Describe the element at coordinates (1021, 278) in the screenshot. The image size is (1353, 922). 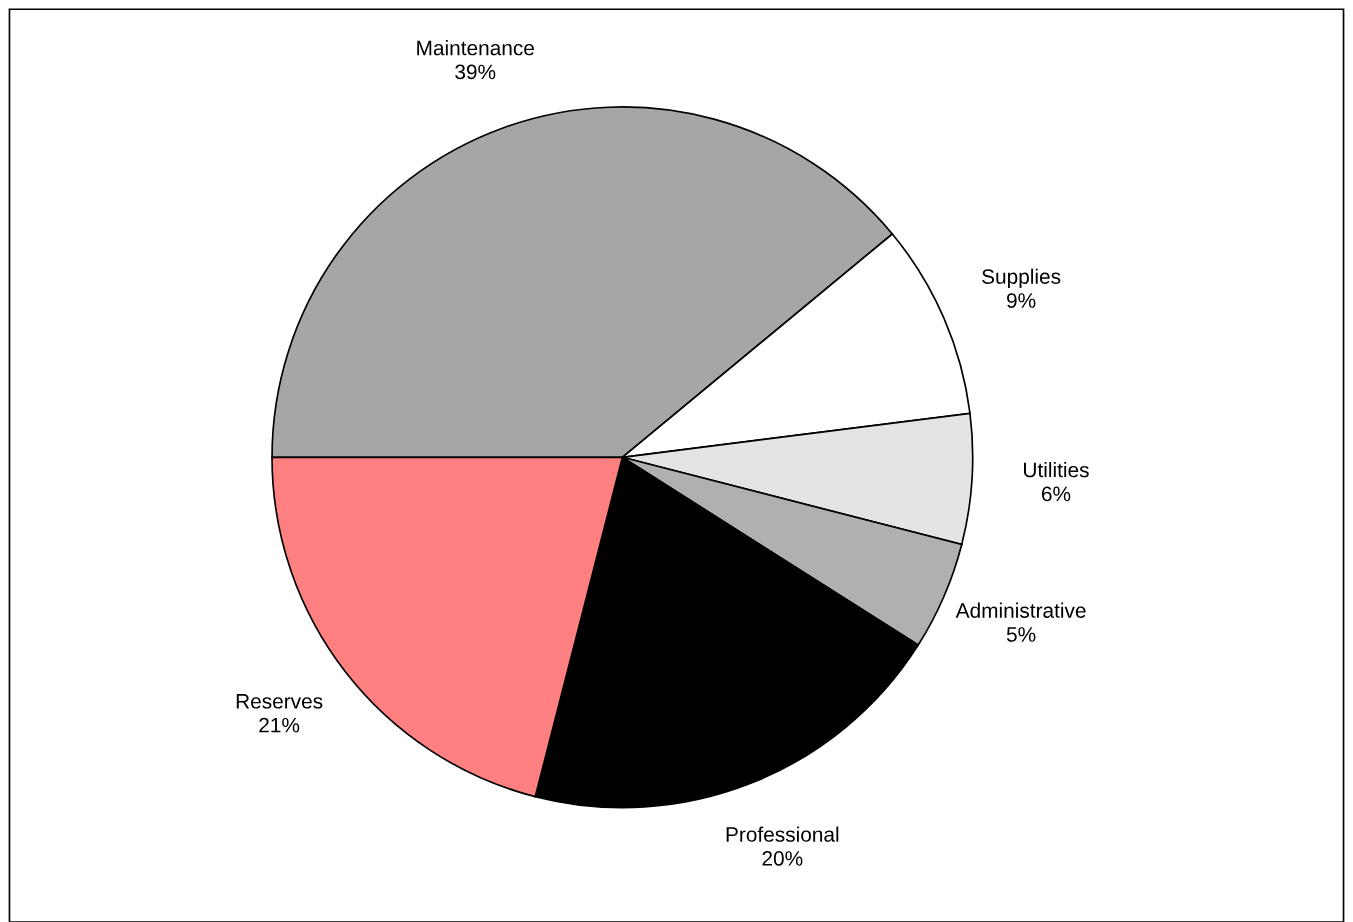
I see `slice-label: Supplies` at that location.